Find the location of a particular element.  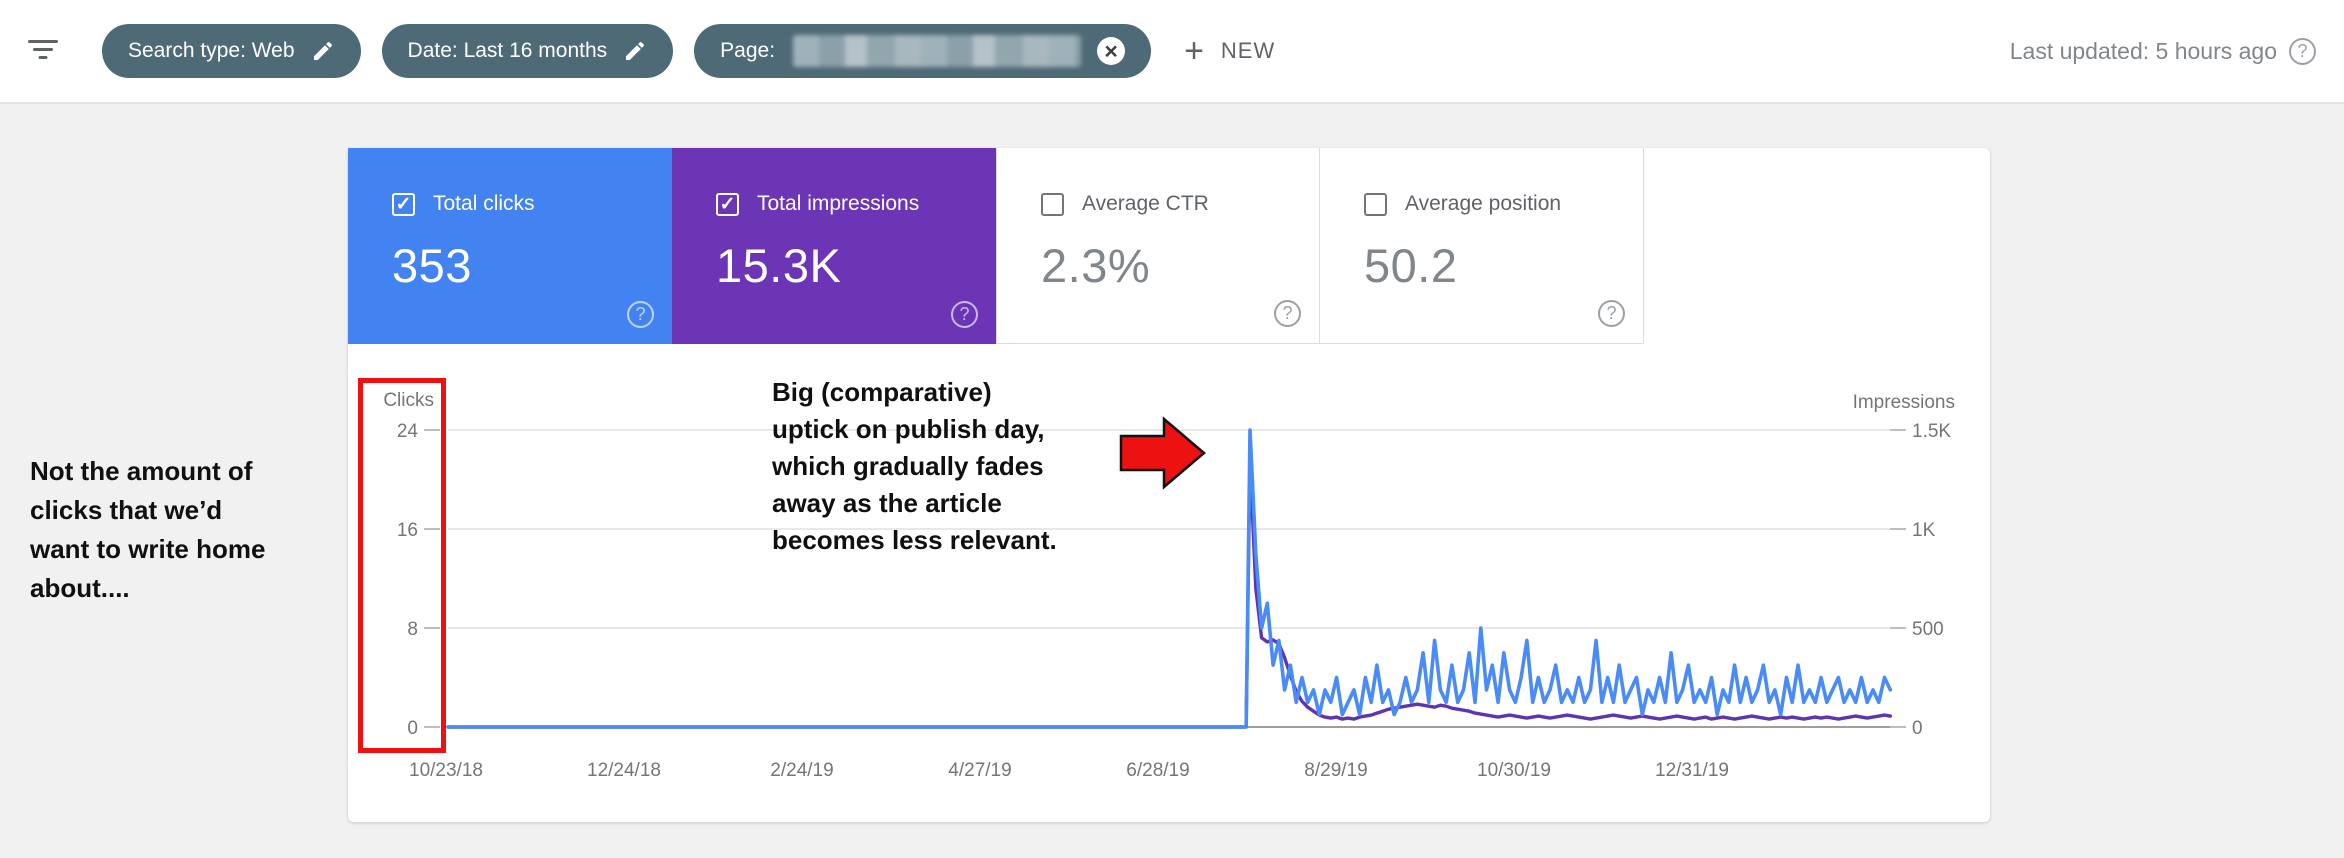

date-range-chip-label: Date: Last 16 months is located at coordinates (507, 50).